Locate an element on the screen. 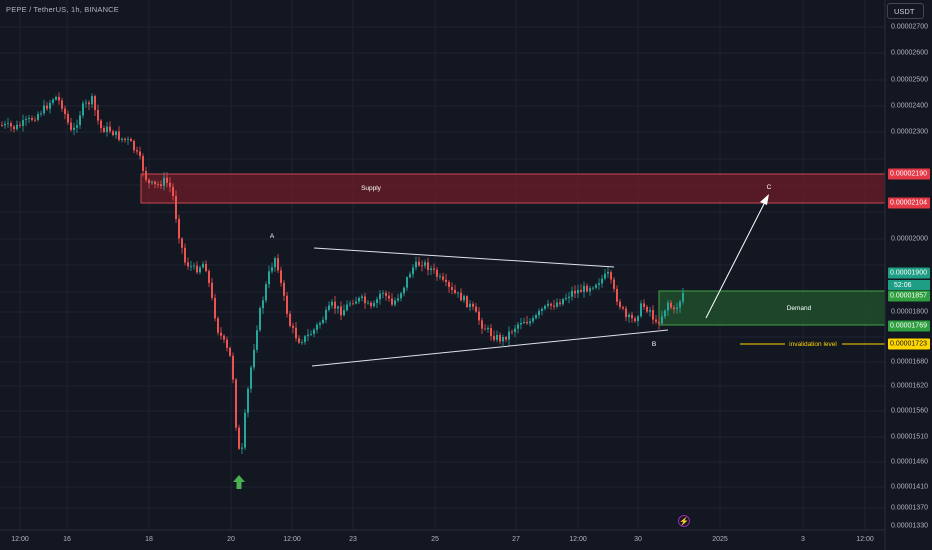 The image size is (932, 550). time-tick: 20 is located at coordinates (231, 539).